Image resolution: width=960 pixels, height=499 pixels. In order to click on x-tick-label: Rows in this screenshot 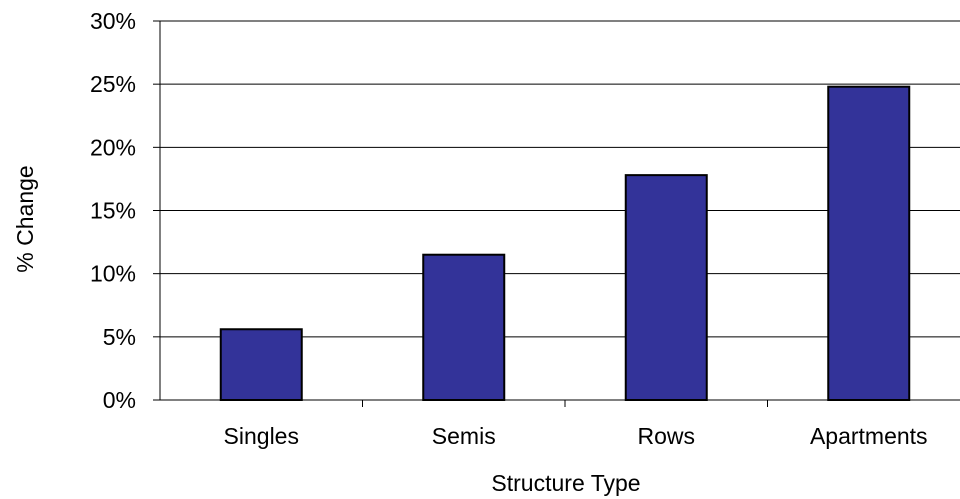, I will do `click(666, 436)`.